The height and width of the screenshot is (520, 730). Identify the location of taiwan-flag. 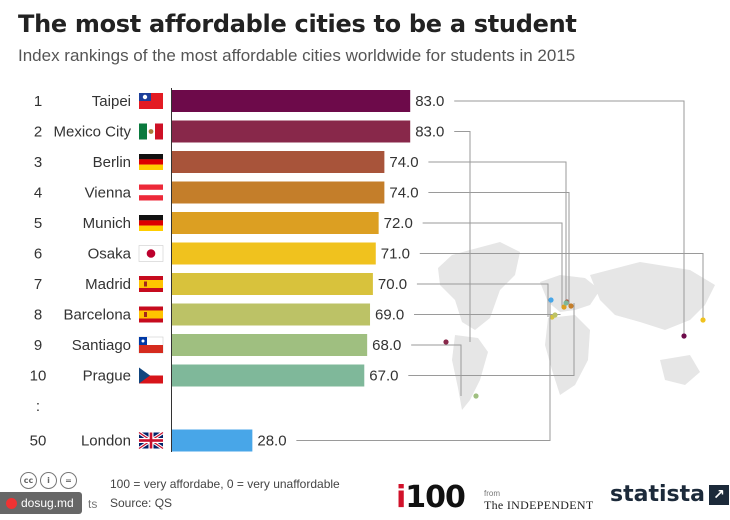
(151, 101).